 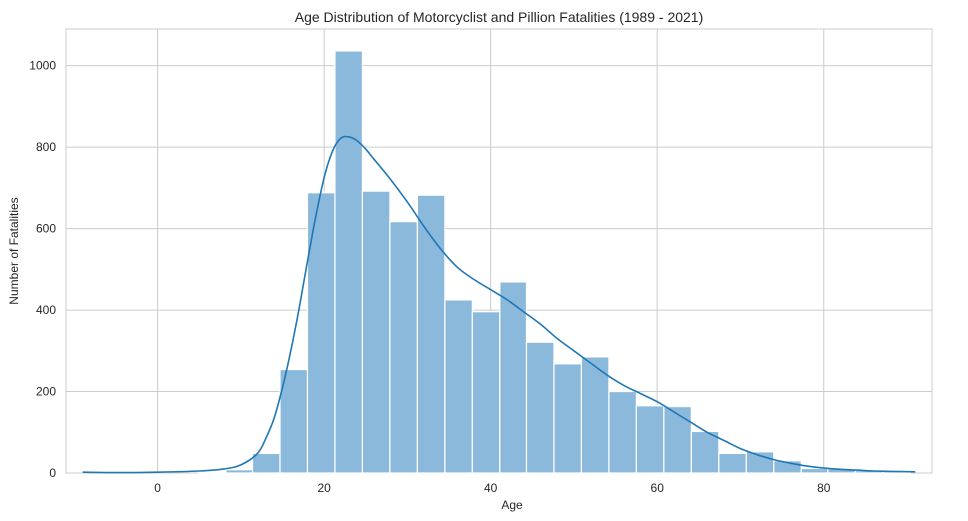 What do you see at coordinates (512, 505) in the screenshot?
I see `x-axis-label: Age` at bounding box center [512, 505].